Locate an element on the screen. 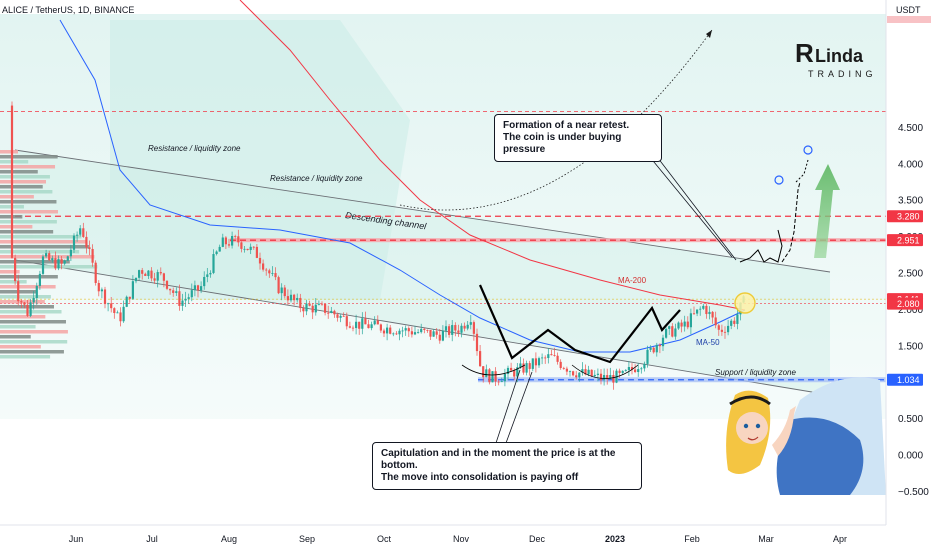 The height and width of the screenshot is (550, 932). x-tick-label: Nov is located at coordinates (461, 539).